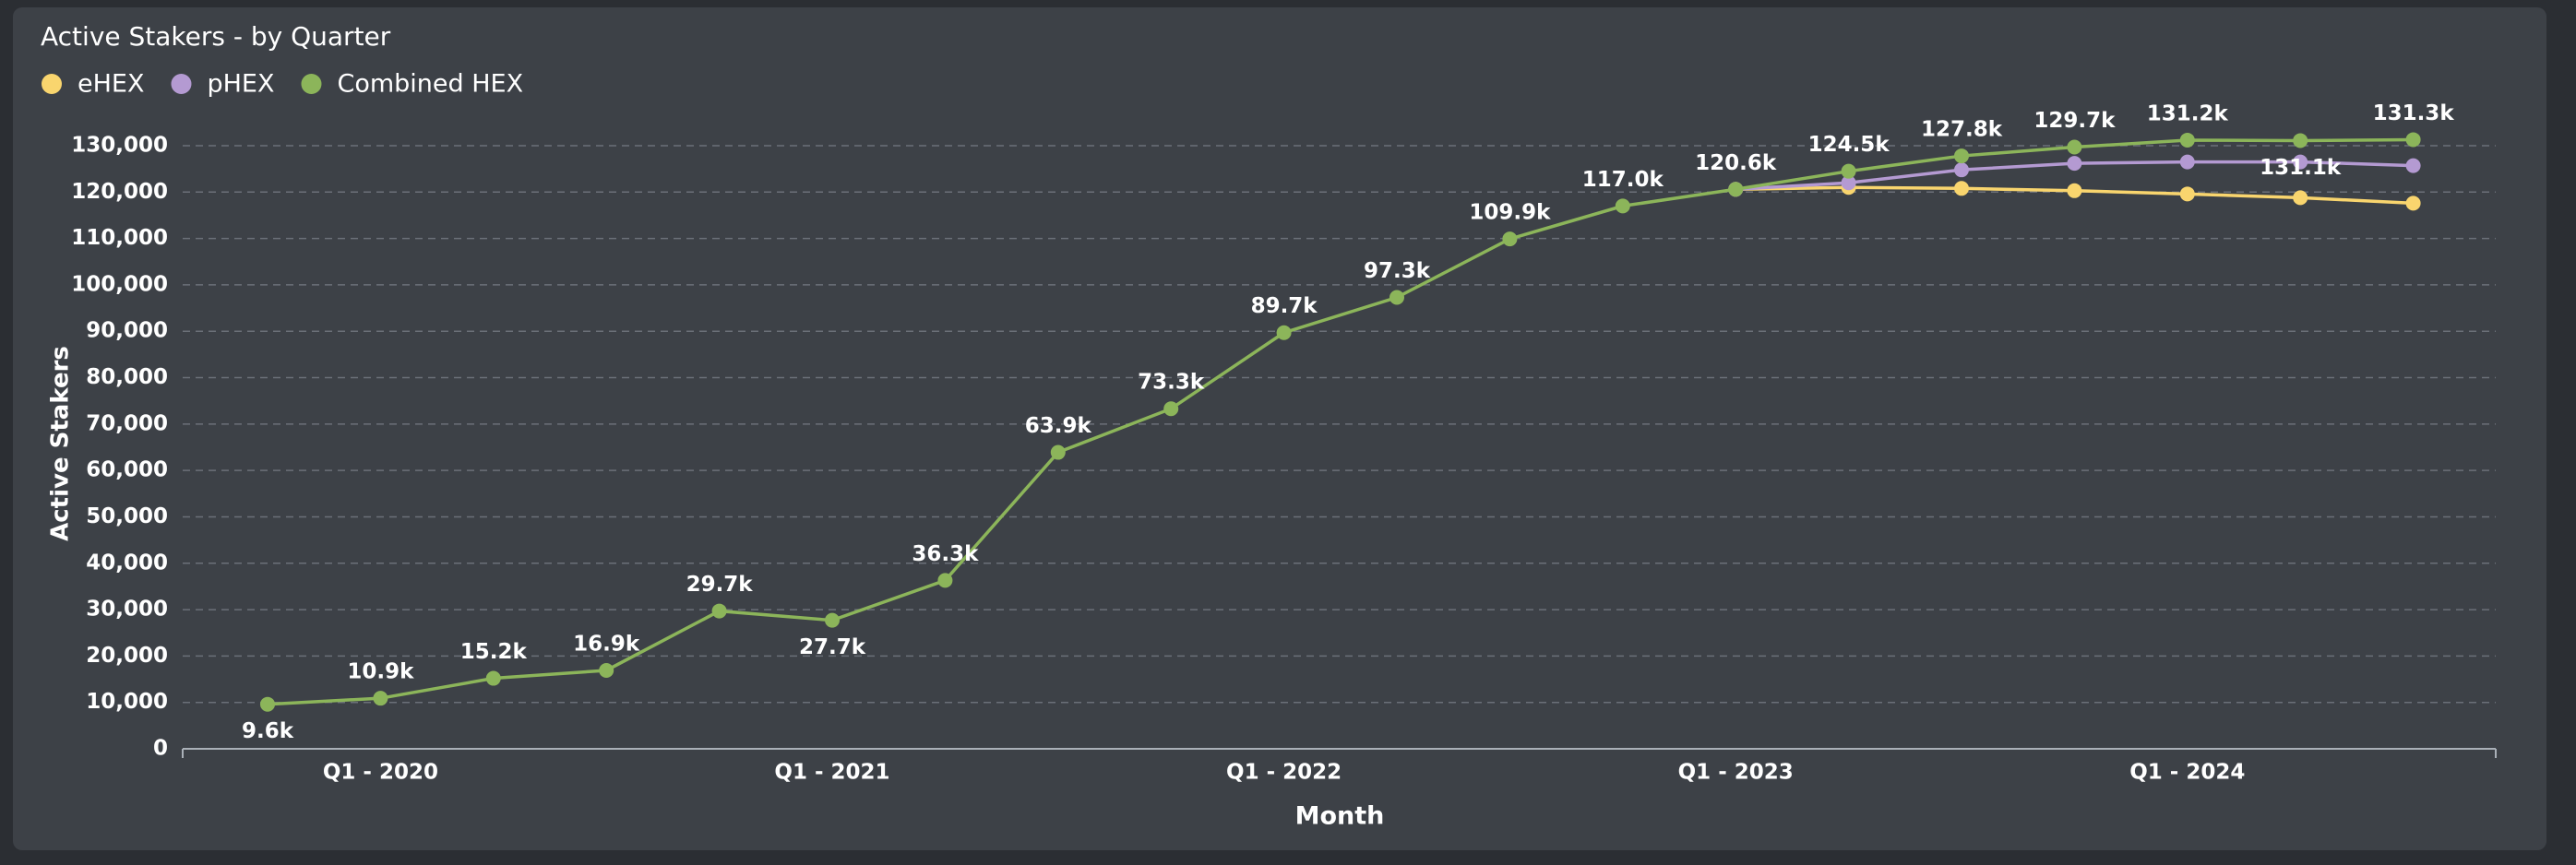  I want to click on legend-label: Combined HEX, so click(430, 84).